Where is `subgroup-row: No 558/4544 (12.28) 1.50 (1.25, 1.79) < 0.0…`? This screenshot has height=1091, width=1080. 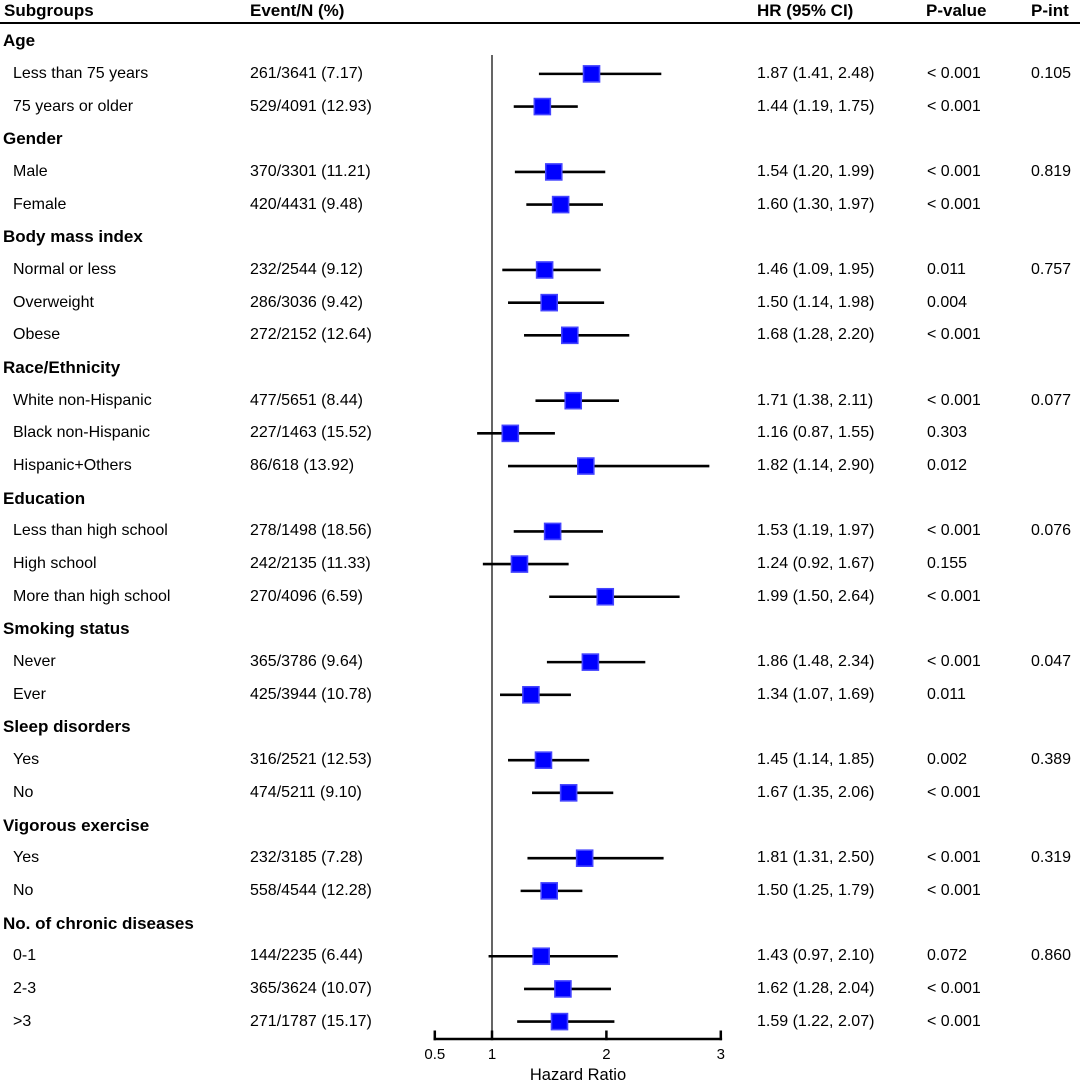 subgroup-row: No 558/4544 (12.28) 1.50 (1.25, 1.79) < 0.0… is located at coordinates (540, 891).